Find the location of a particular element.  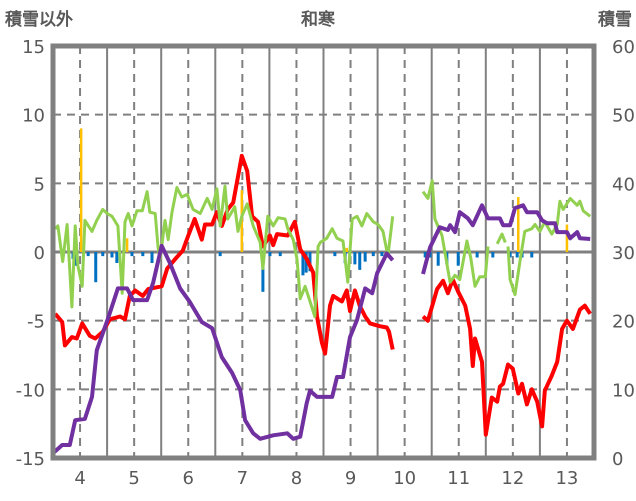

left-tick-label: 10 is located at coordinates (33, 116).